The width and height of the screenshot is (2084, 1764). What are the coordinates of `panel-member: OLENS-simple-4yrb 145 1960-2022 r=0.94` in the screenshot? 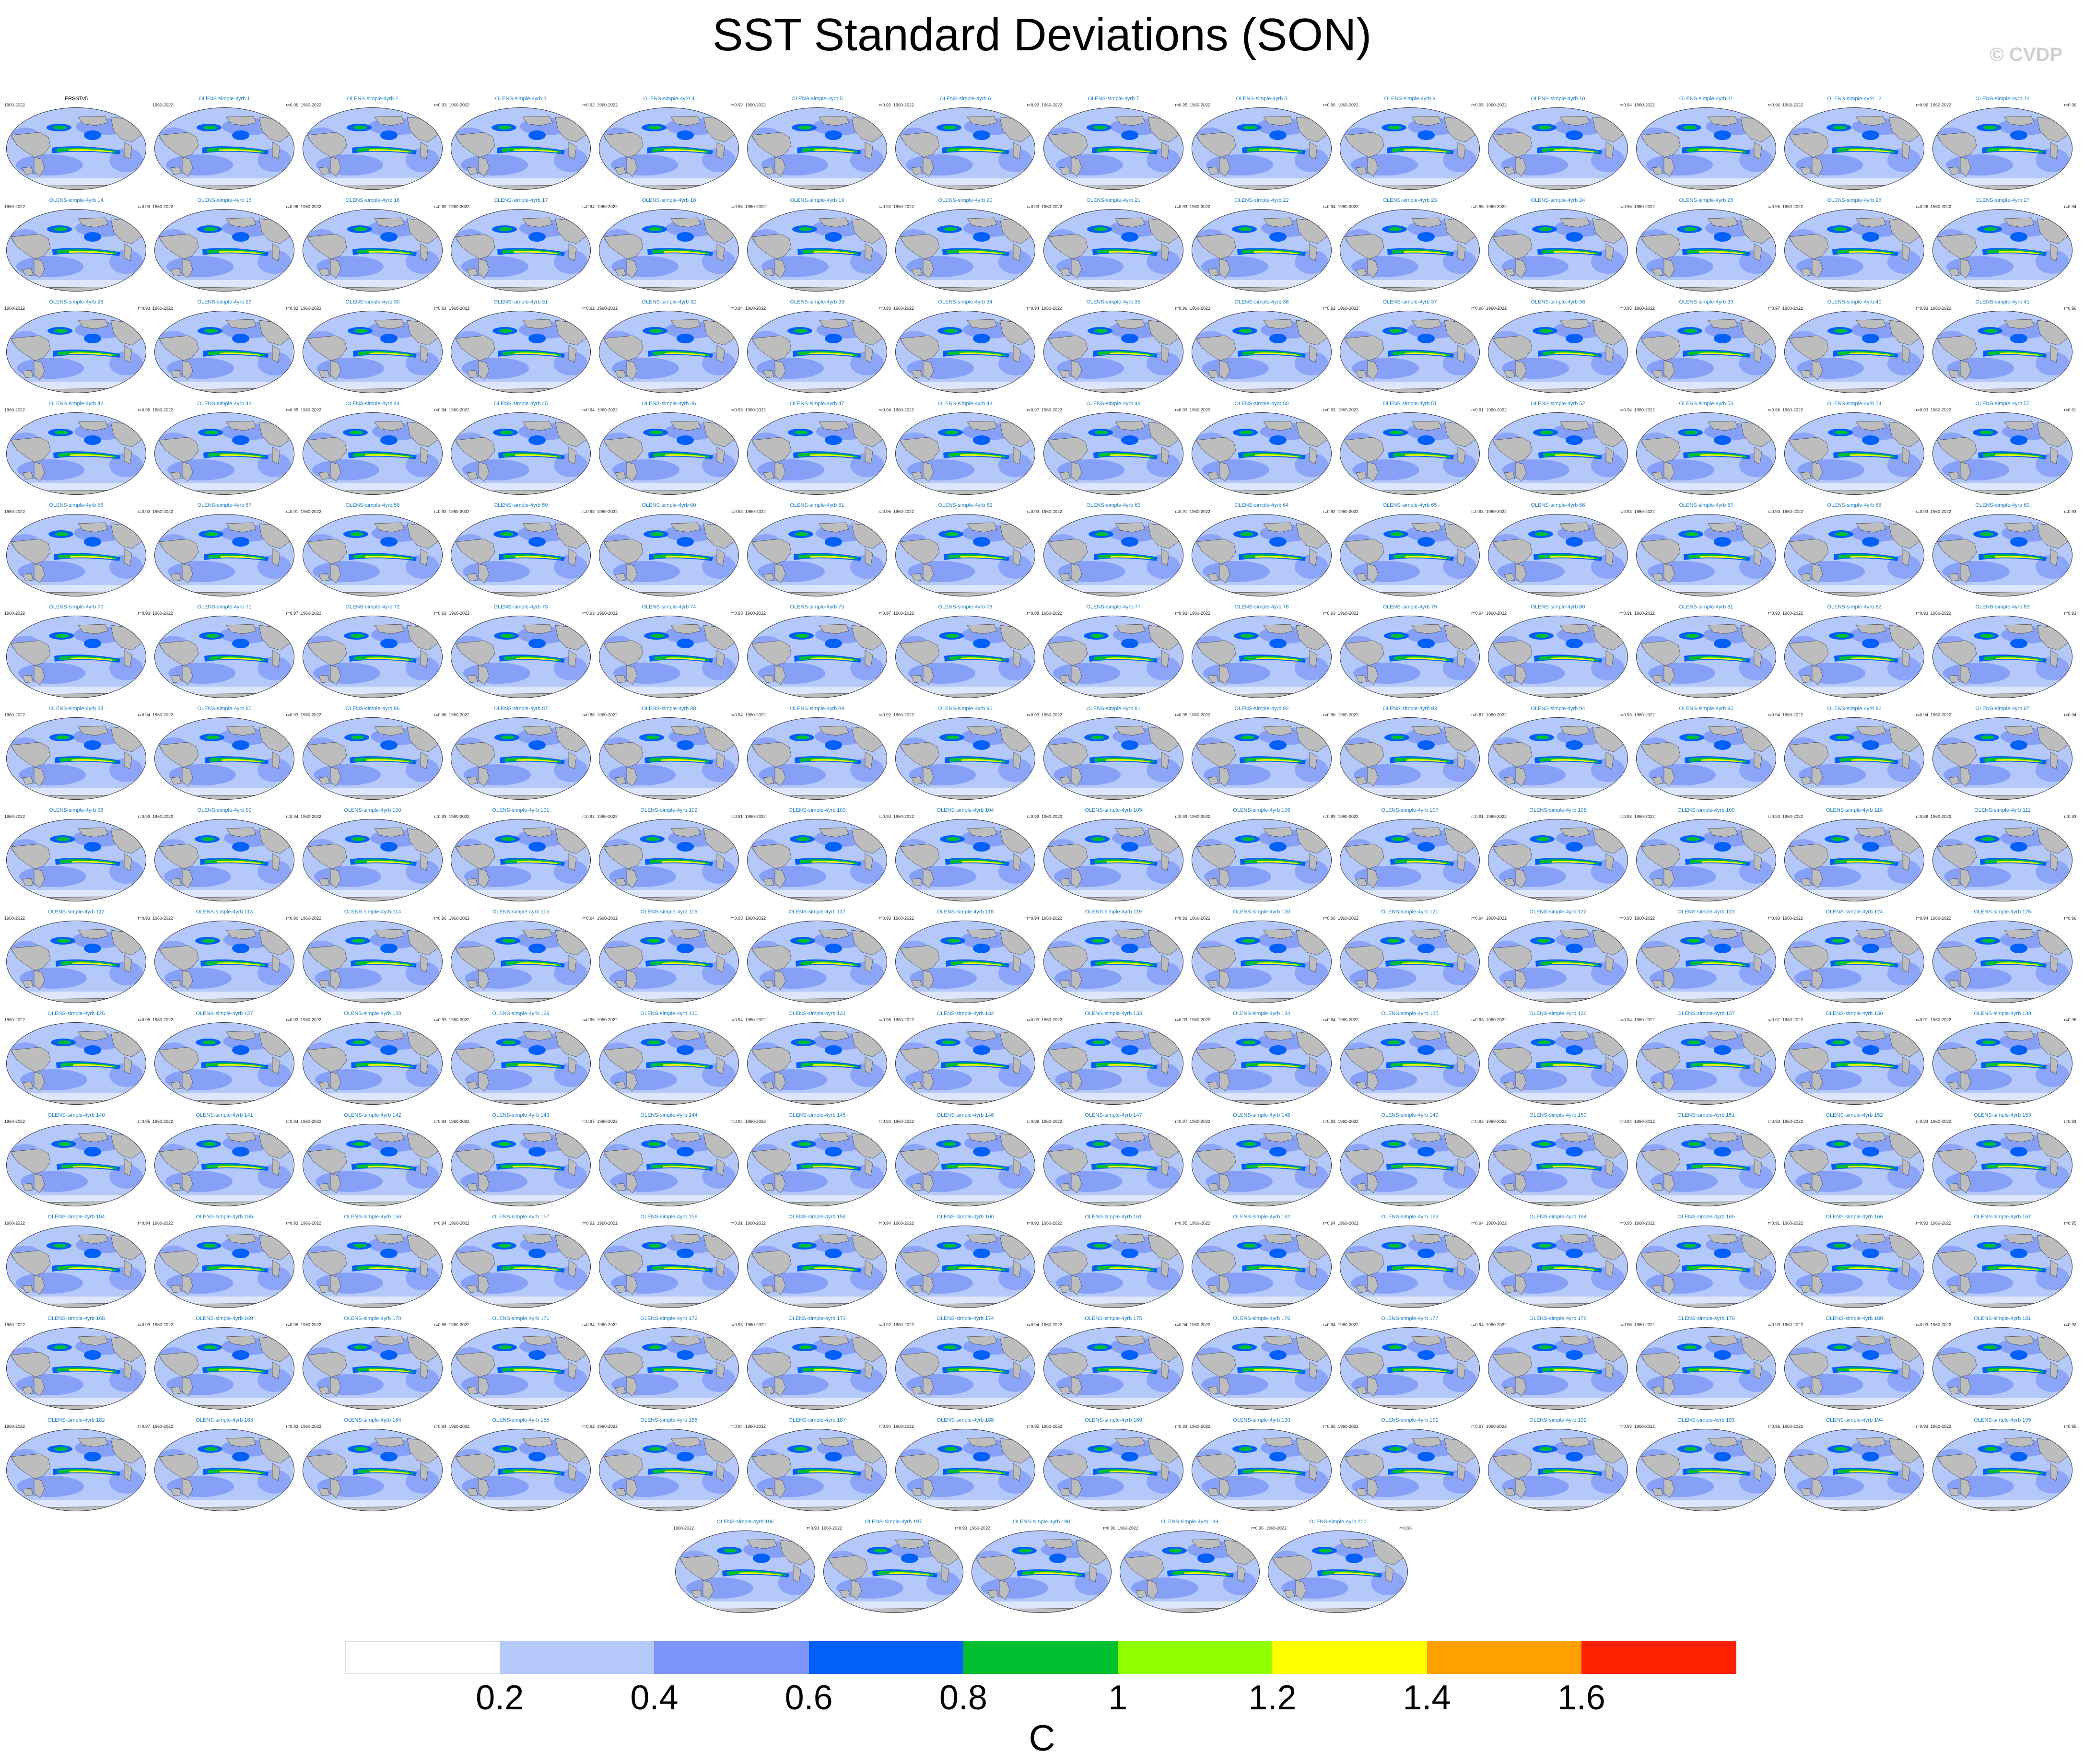 It's located at (817, 1161).